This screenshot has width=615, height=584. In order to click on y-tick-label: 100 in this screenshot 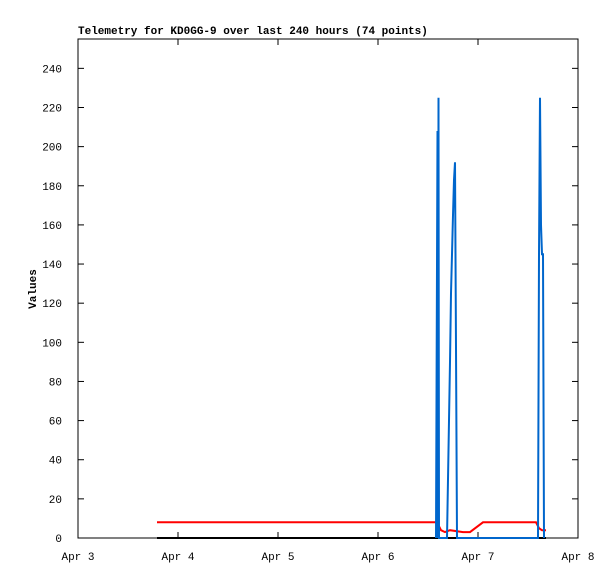, I will do `click(52, 344)`.